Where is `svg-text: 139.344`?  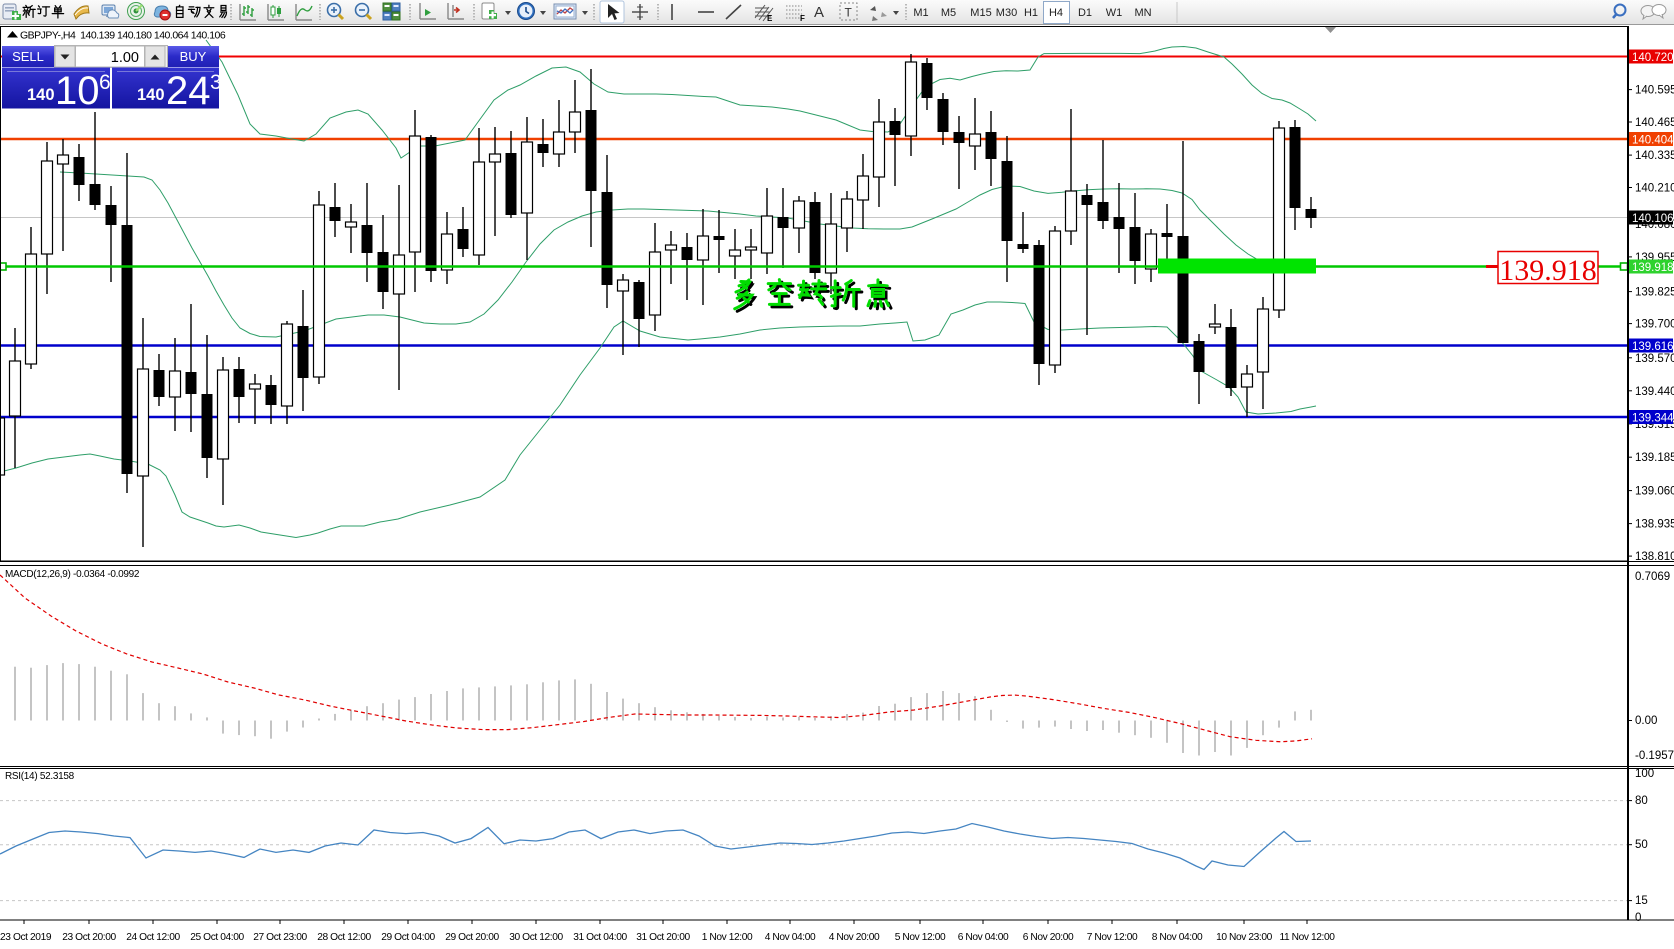 svg-text: 139.344 is located at coordinates (1653, 419).